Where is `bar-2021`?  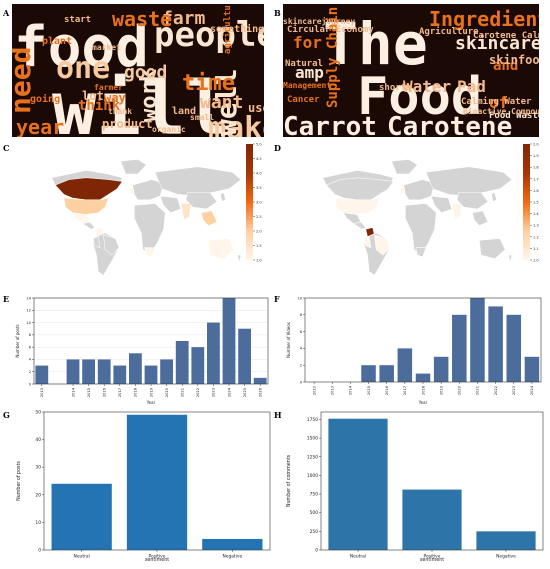
bar-2021 is located at coordinates (477, 340).